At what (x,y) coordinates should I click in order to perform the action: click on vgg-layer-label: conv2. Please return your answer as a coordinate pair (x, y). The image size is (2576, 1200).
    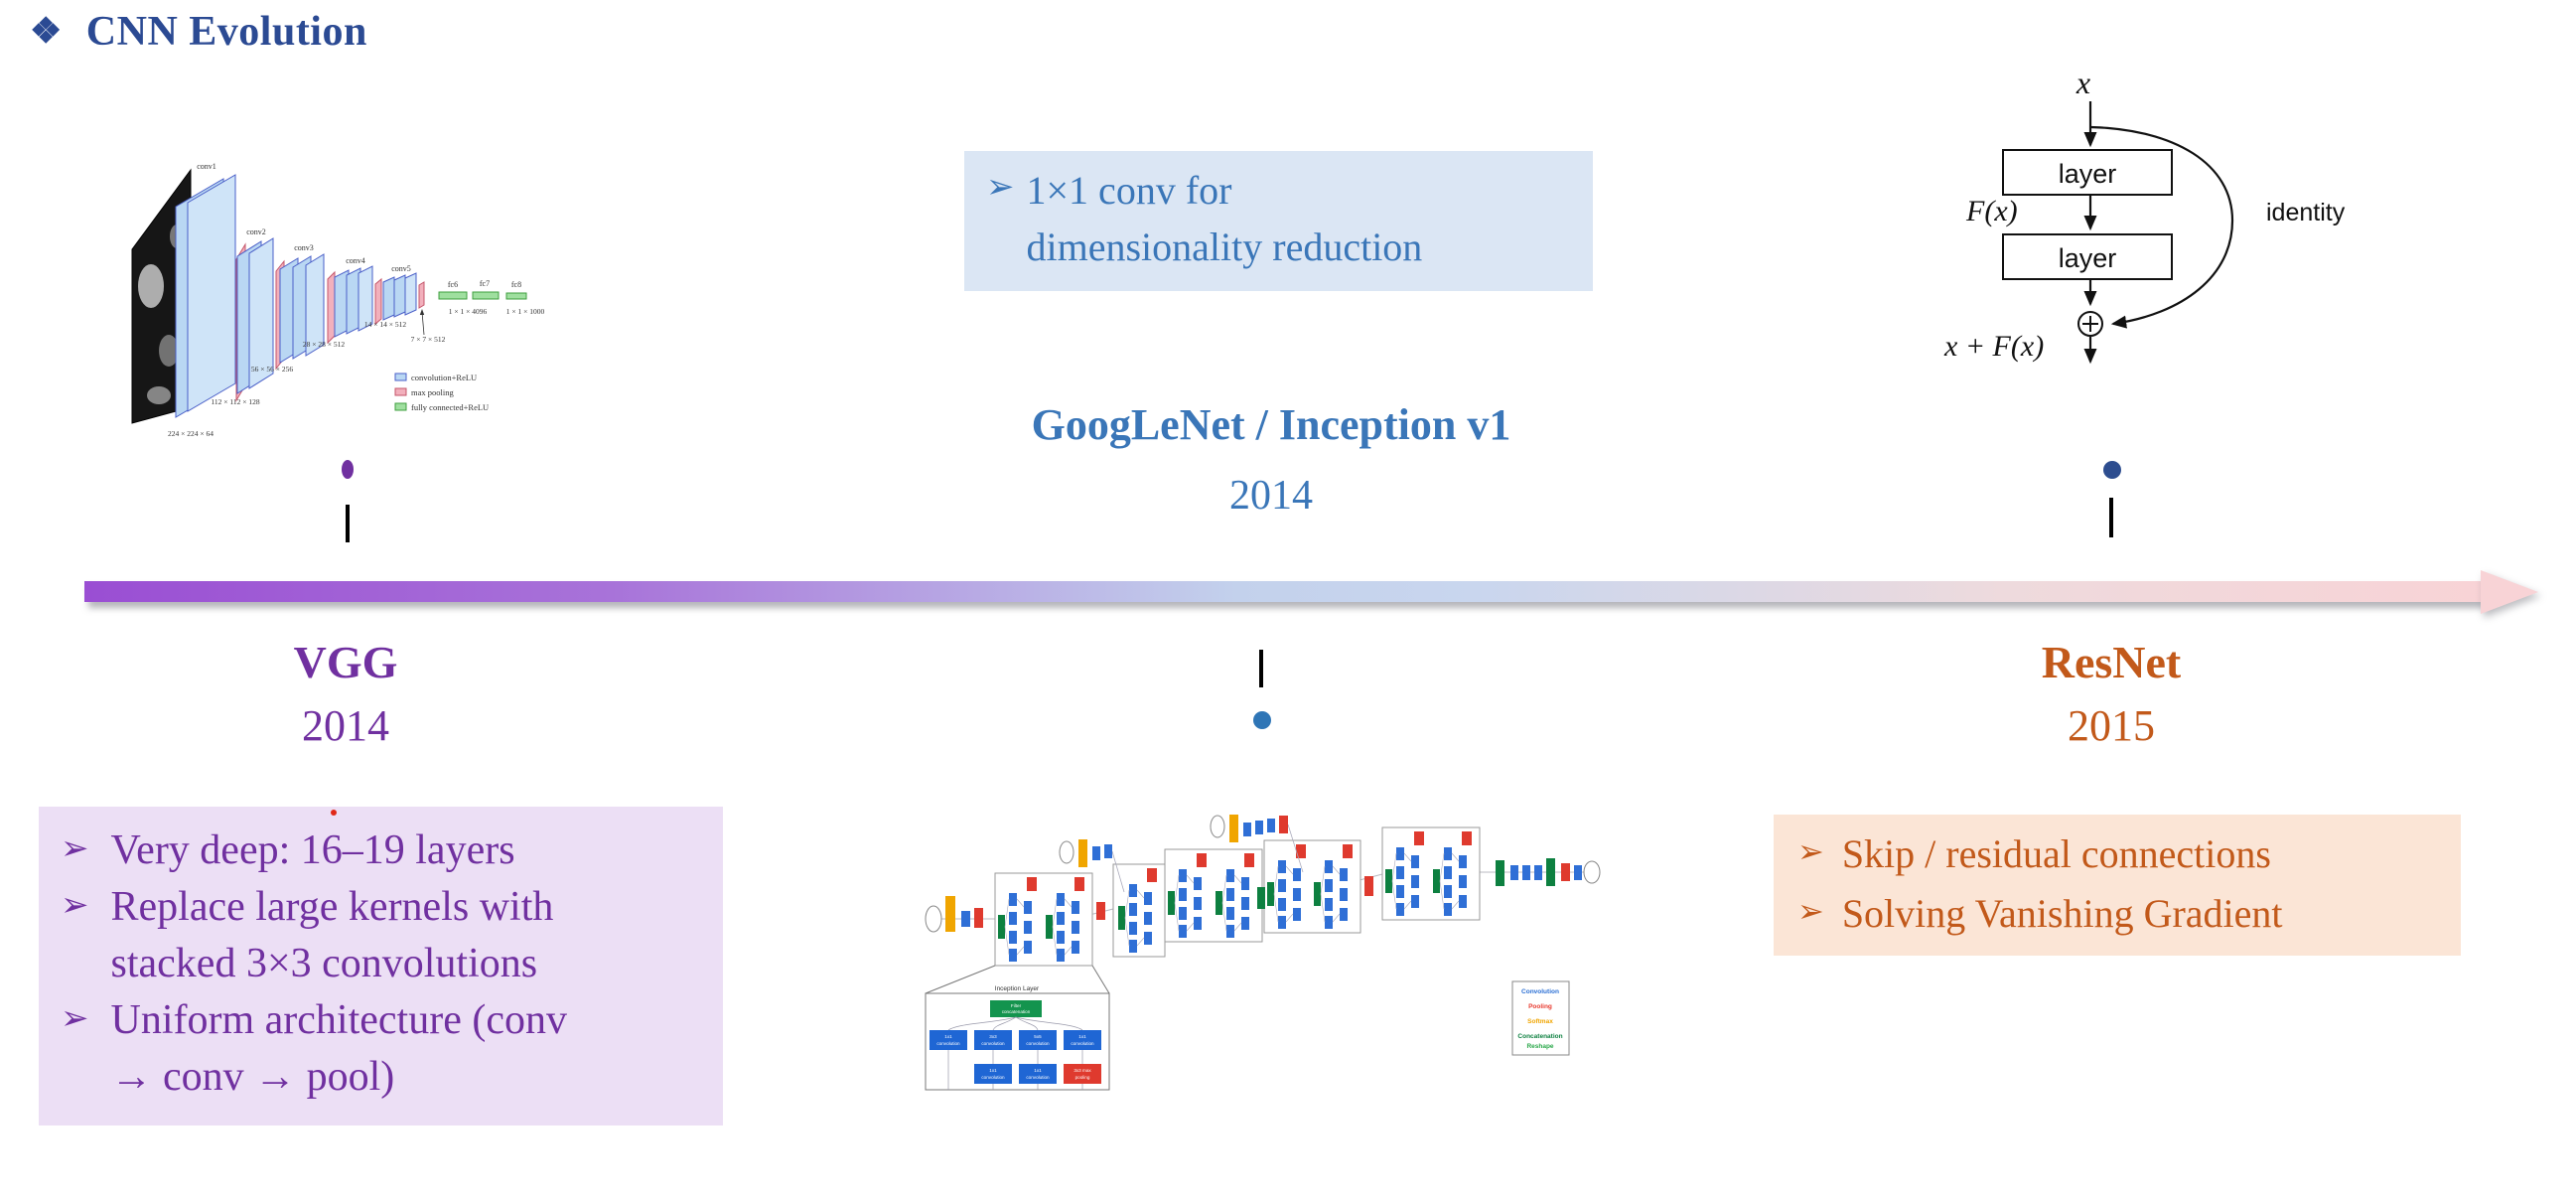
    Looking at the image, I should click on (256, 231).